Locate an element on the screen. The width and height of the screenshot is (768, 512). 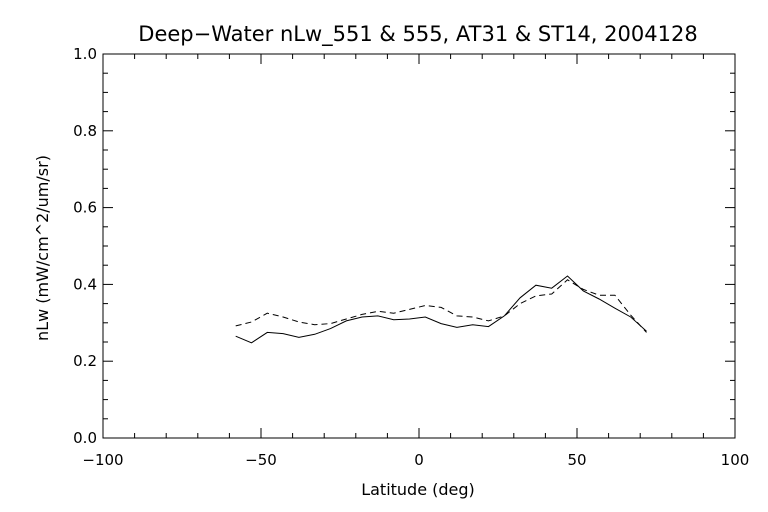
y-tick-label: 0.4 is located at coordinates (85, 284).